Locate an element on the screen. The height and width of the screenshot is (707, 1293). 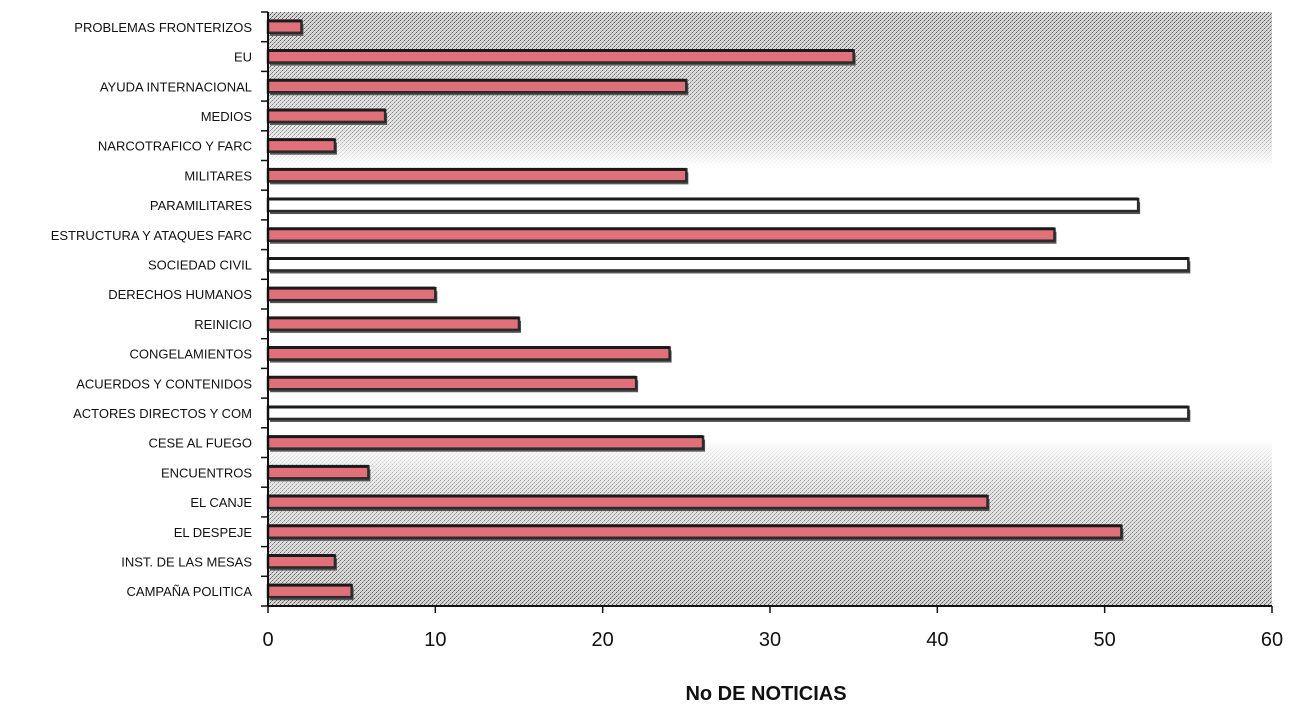
x-tick-label: 20 is located at coordinates (603, 640).